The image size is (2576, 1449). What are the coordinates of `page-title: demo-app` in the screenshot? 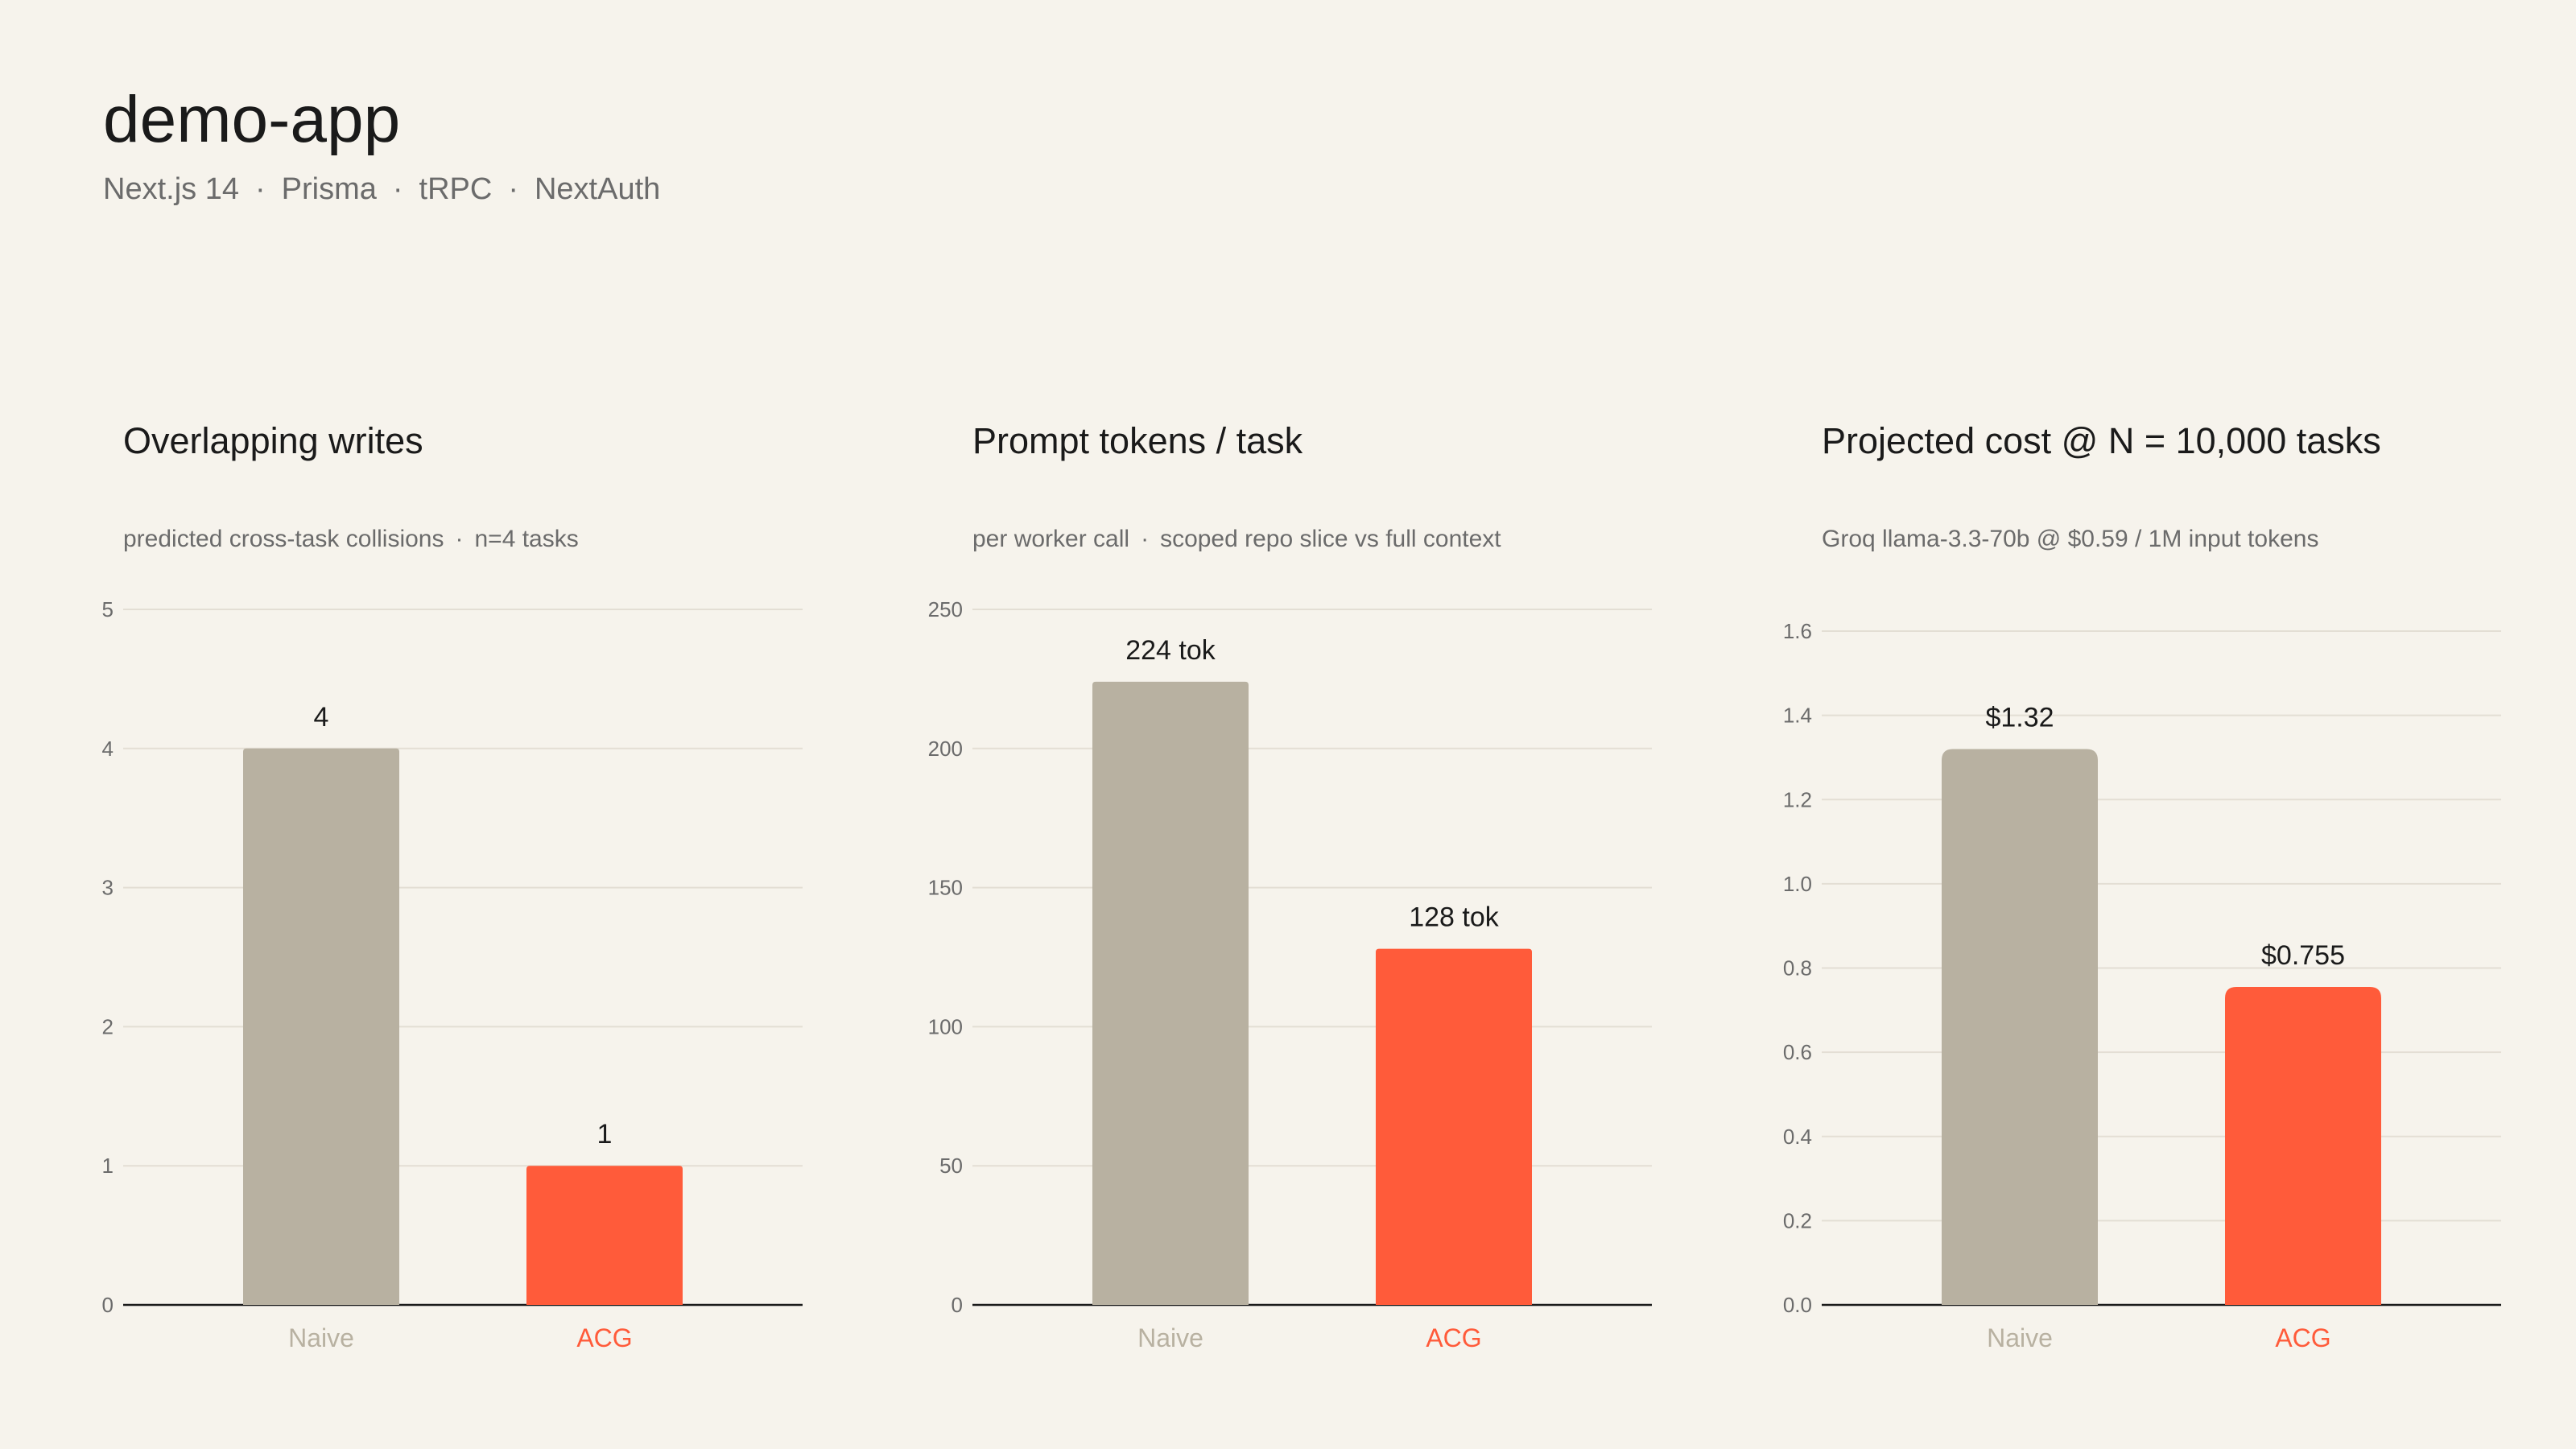 It's located at (252, 119).